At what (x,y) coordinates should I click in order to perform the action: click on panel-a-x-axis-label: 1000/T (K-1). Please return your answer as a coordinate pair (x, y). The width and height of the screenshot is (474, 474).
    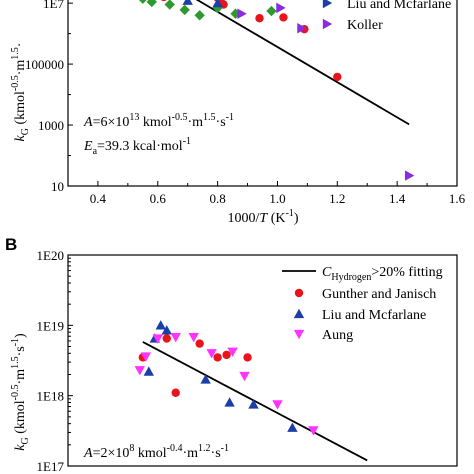
    Looking at the image, I should click on (263, 217).